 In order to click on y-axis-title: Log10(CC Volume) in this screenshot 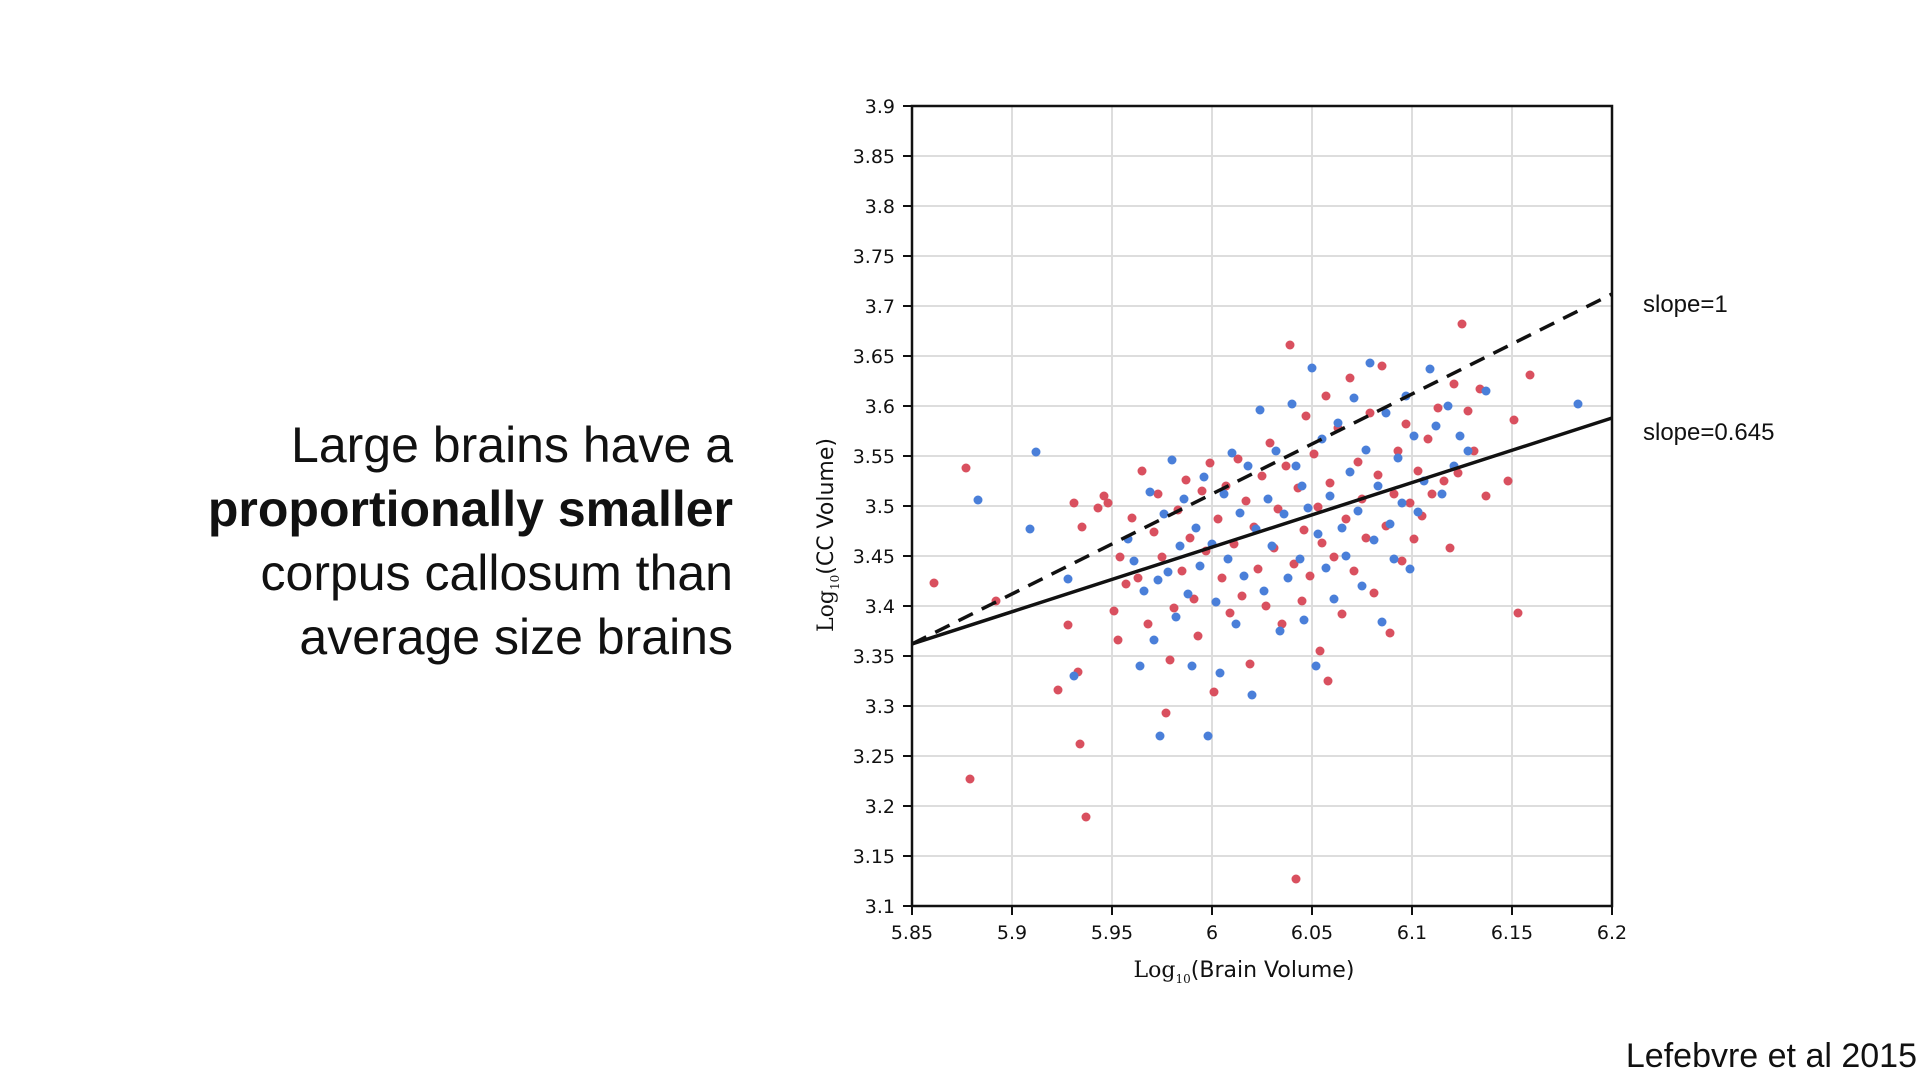, I will do `click(828, 535)`.